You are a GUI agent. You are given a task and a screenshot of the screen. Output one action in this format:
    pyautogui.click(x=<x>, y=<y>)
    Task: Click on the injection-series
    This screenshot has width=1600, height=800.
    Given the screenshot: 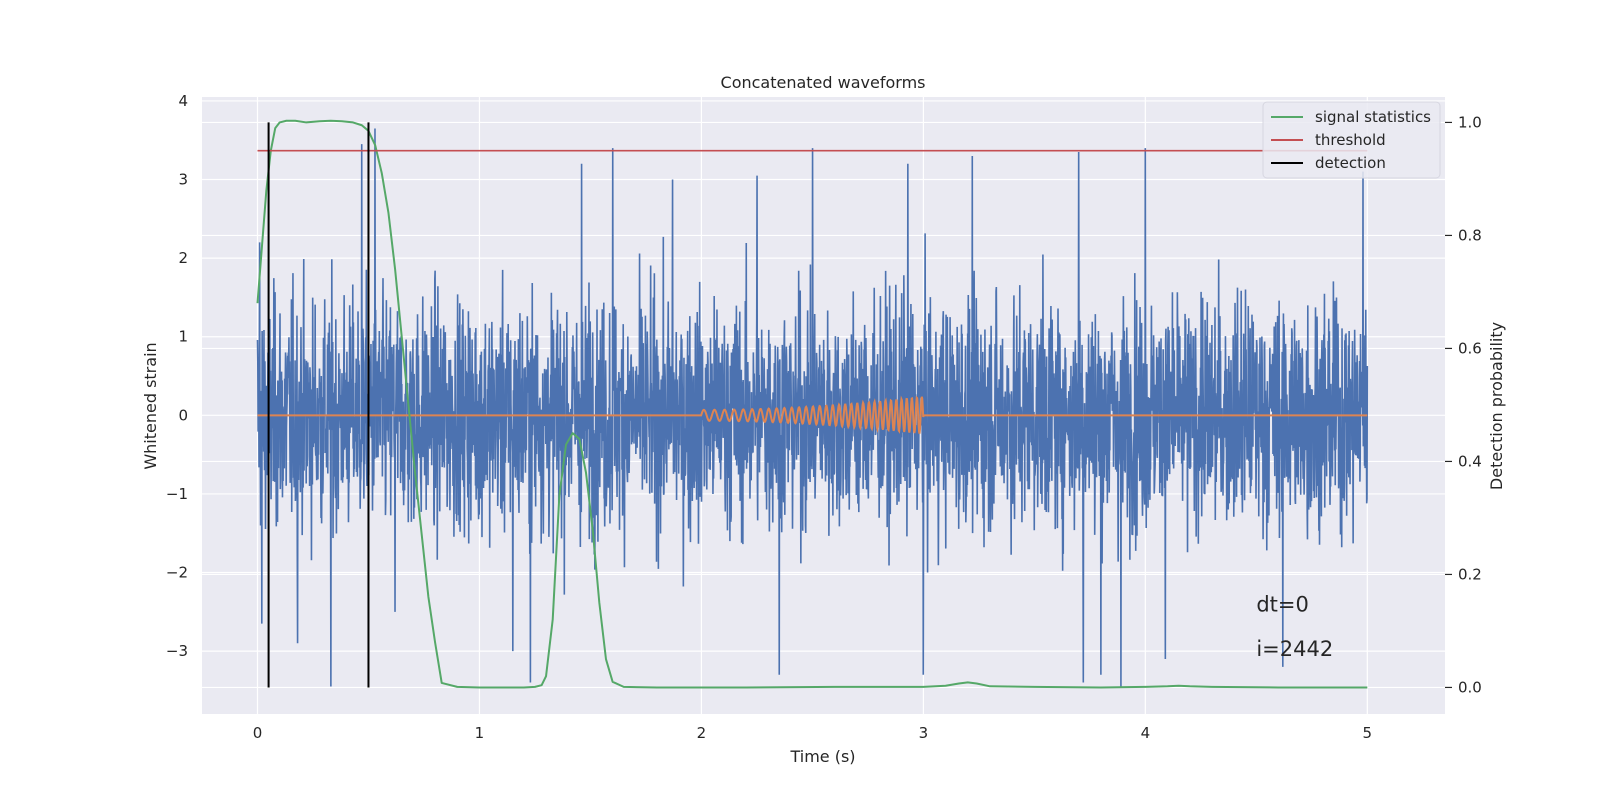 What is the action you would take?
    pyautogui.click(x=812, y=414)
    